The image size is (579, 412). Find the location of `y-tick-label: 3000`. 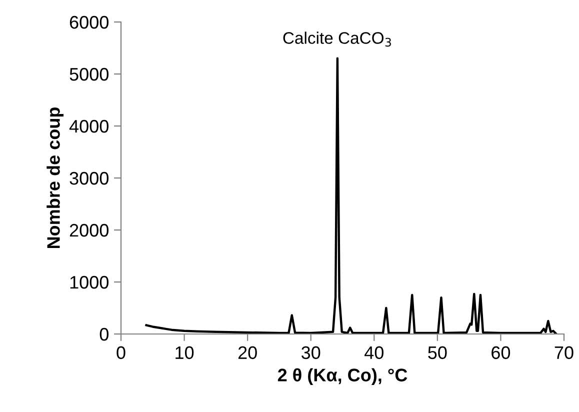

y-tick-label: 3000 is located at coordinates (89, 178).